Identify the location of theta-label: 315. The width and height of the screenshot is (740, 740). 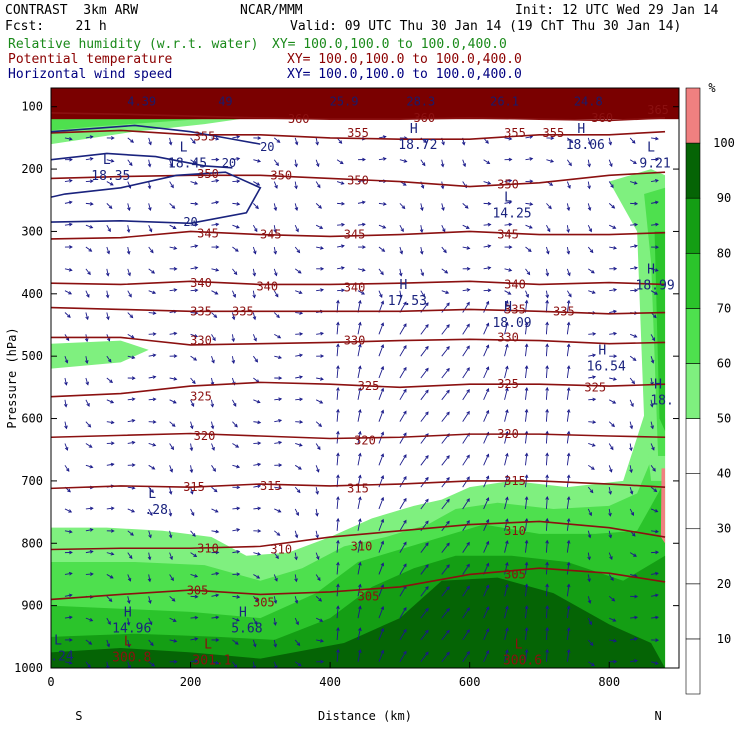
(194, 487).